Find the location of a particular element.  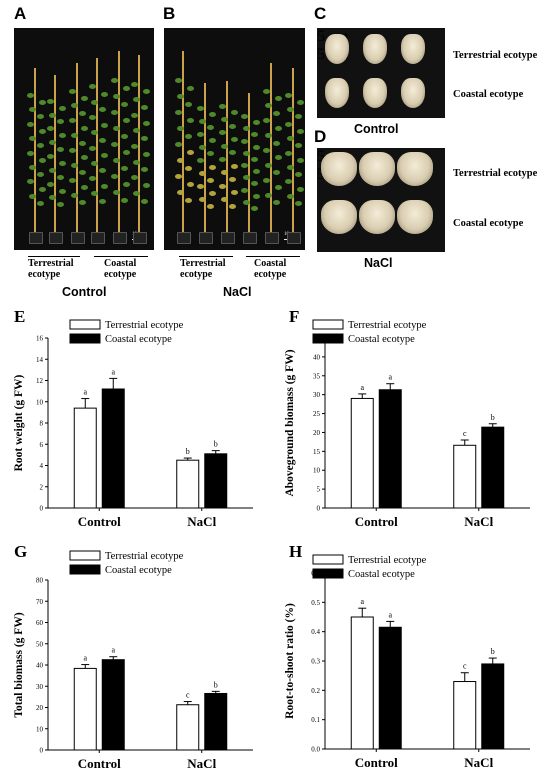

significance-letter: a is located at coordinates (362, 601).